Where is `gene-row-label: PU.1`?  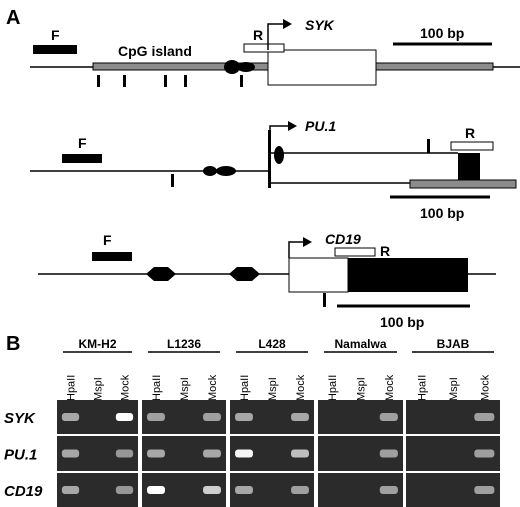
gene-row-label: PU.1 is located at coordinates (20, 455).